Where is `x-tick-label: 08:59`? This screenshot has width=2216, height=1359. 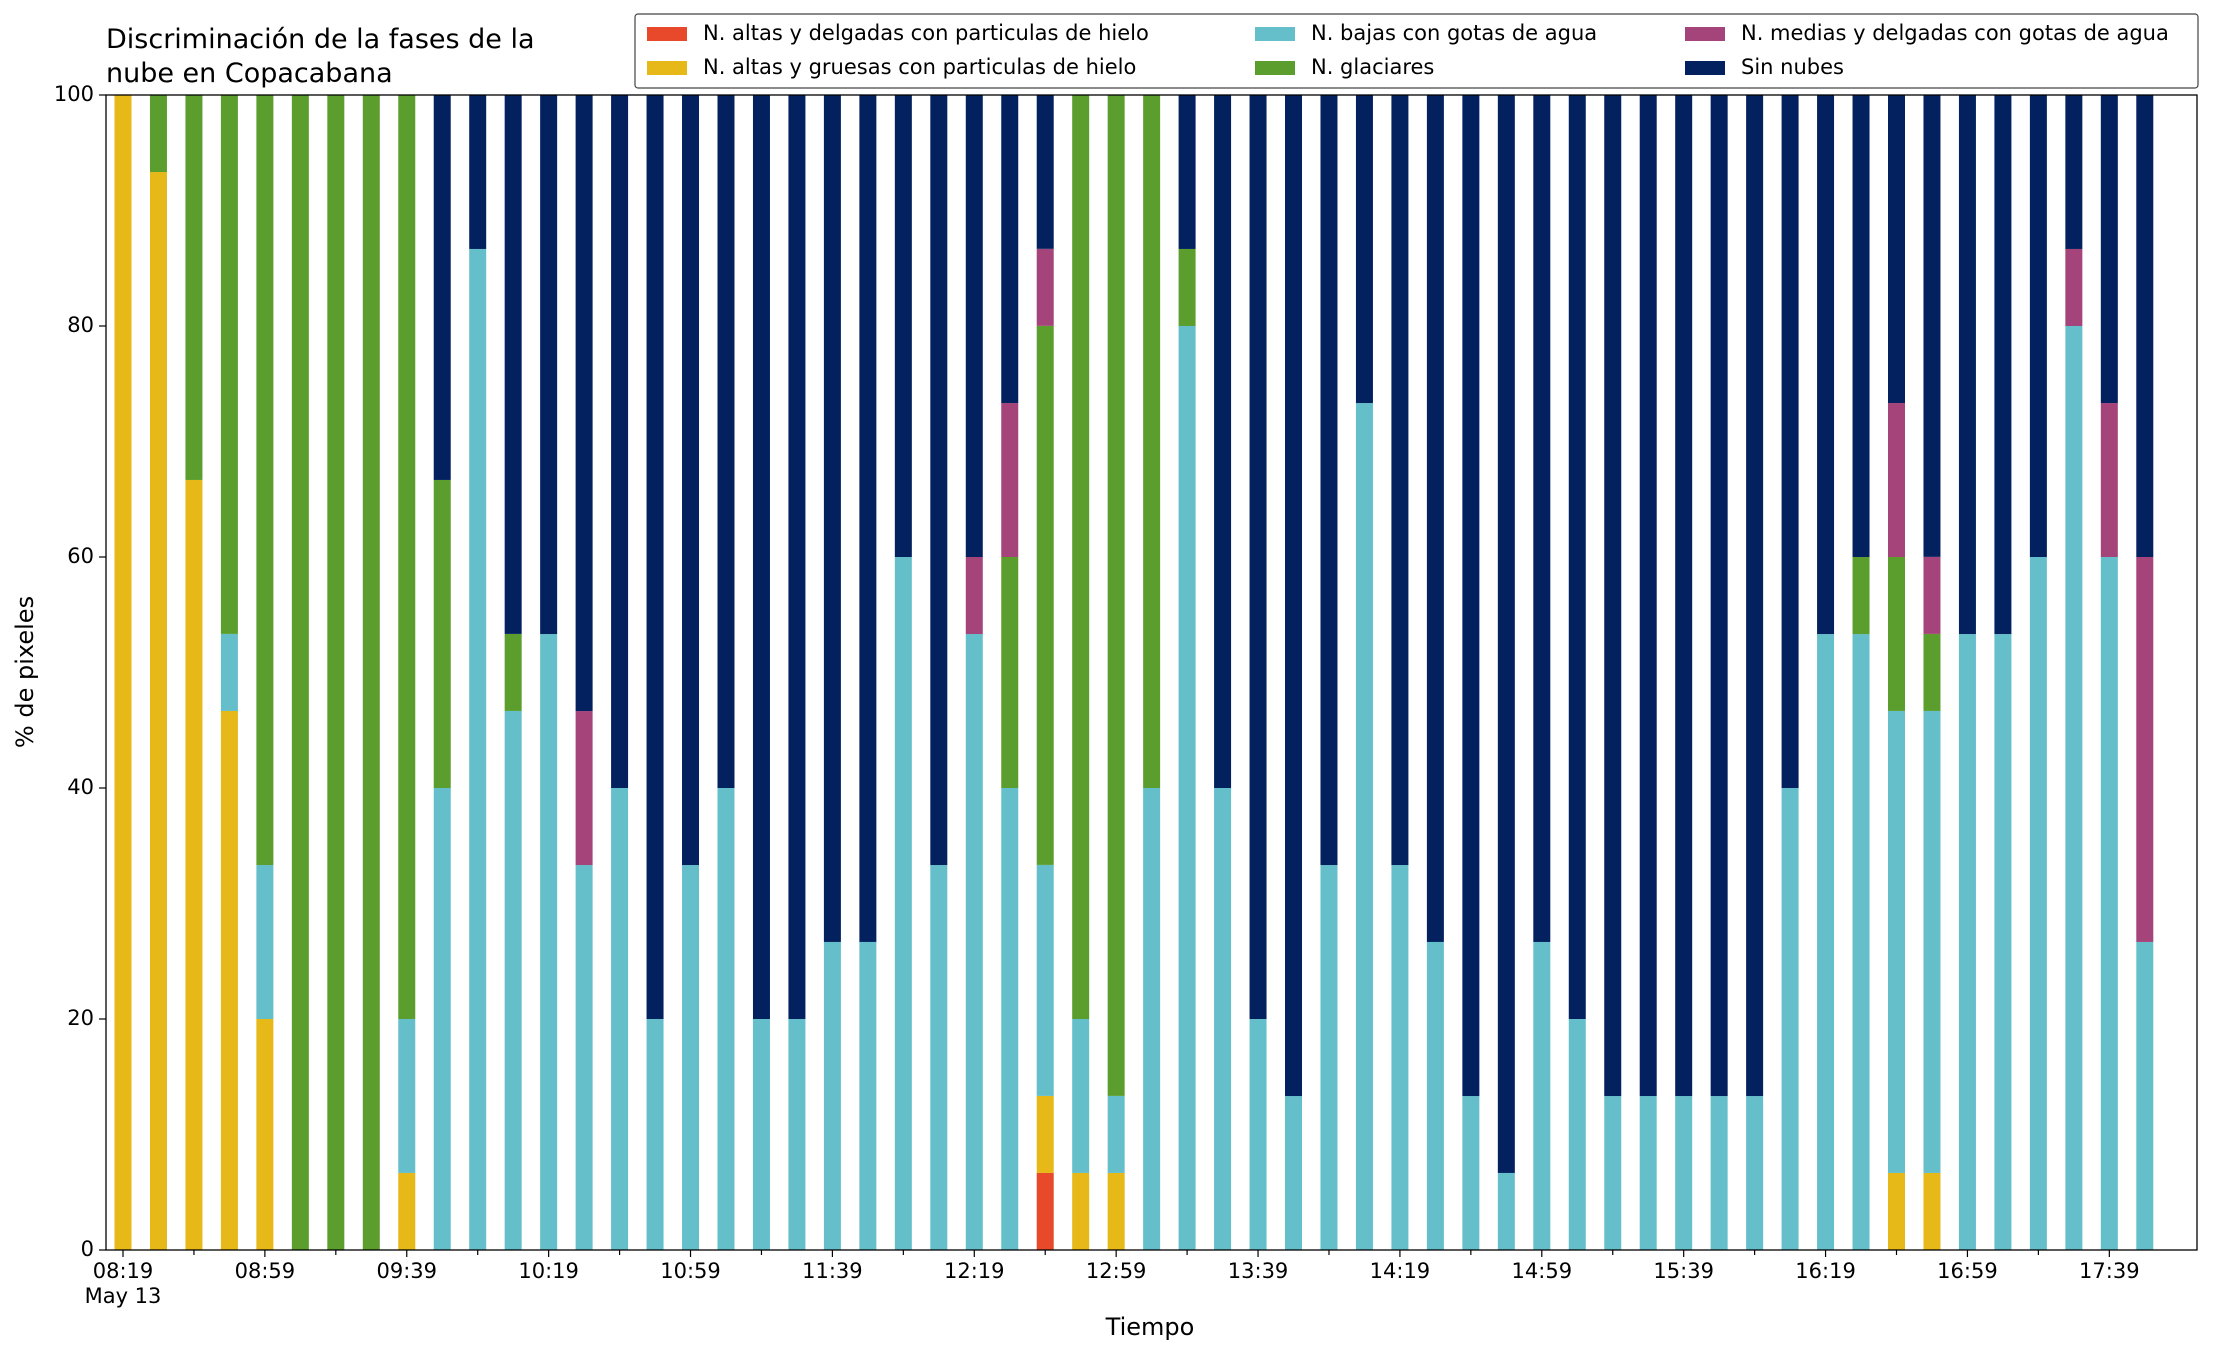 x-tick-label: 08:59 is located at coordinates (265, 1271).